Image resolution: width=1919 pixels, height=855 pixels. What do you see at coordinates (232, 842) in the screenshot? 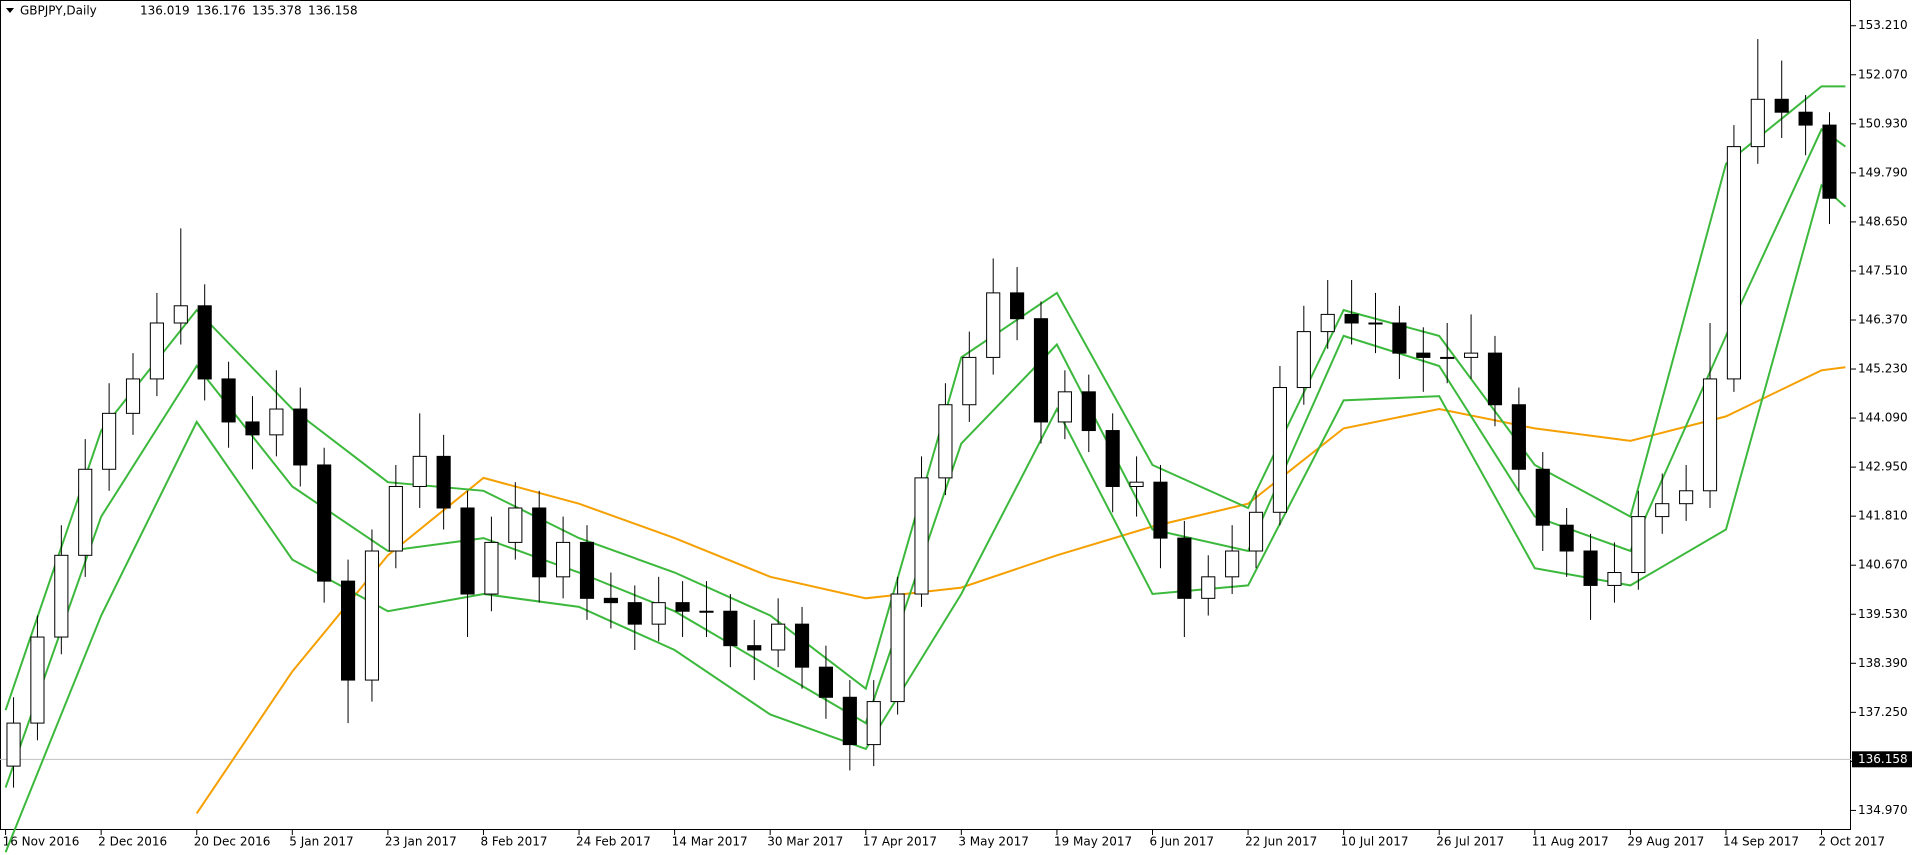
I see `x-tick-label: 20 Dec 2016` at bounding box center [232, 842].